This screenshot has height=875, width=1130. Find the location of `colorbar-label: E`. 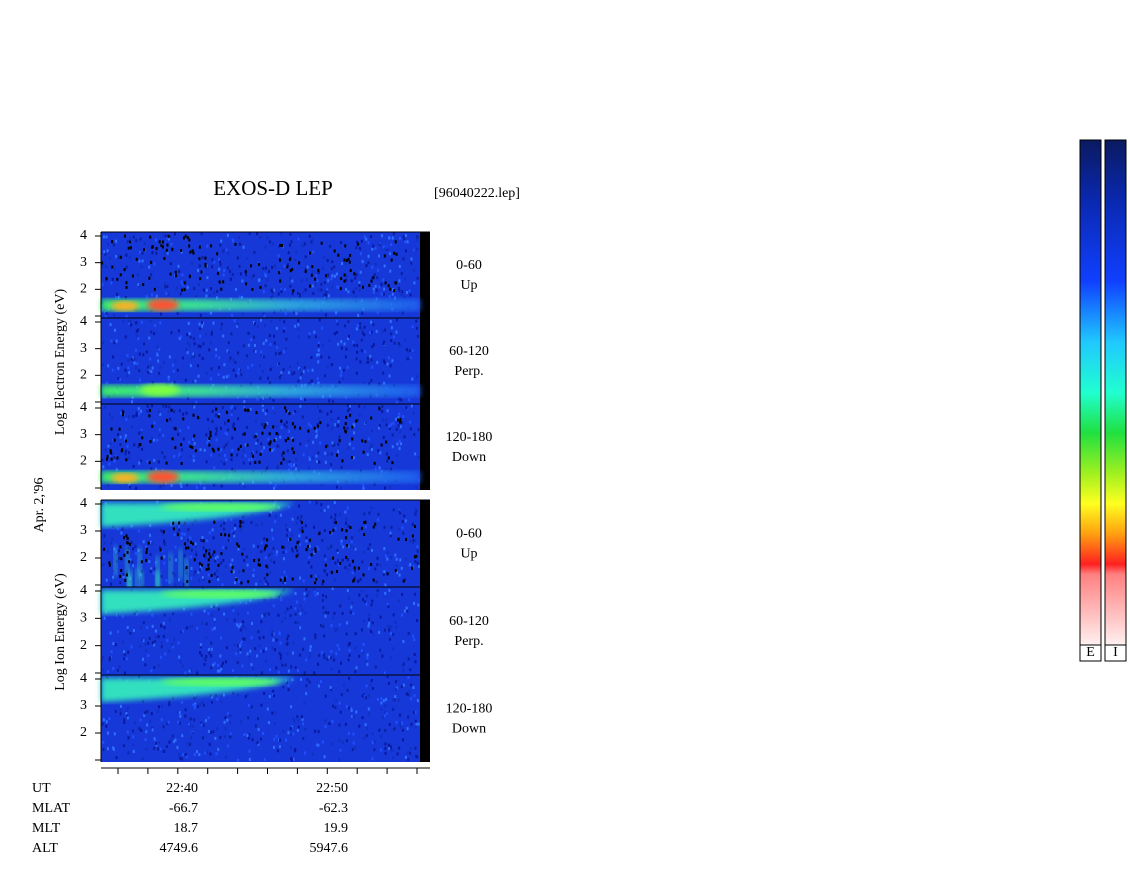

colorbar-label: E is located at coordinates (1090, 652).